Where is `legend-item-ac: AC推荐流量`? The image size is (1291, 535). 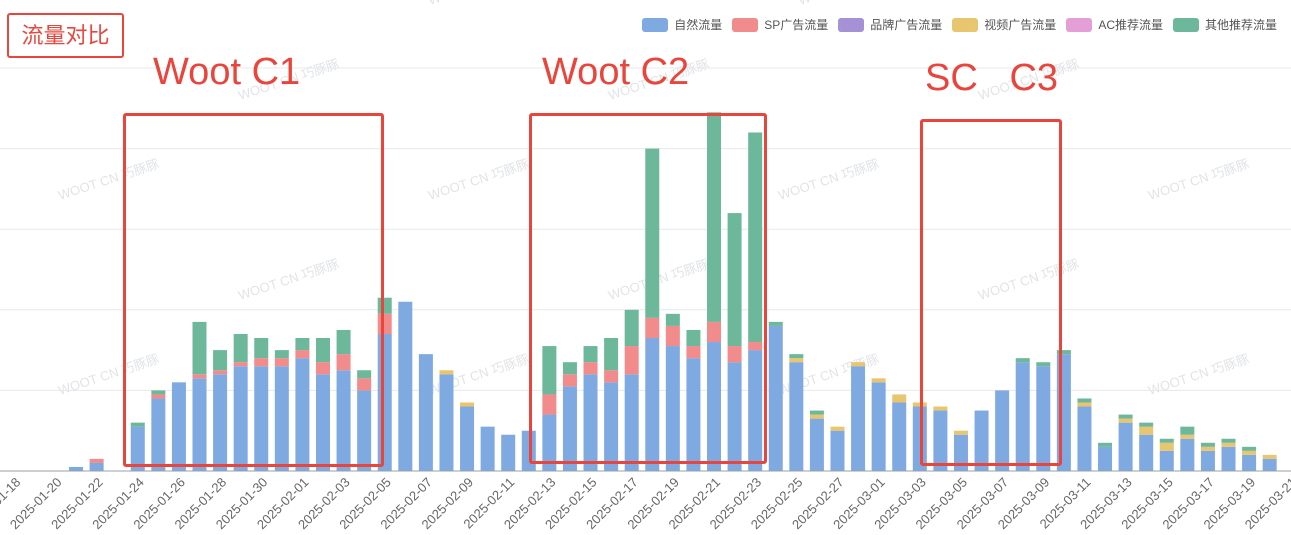
legend-item-ac: AC推荐流量 is located at coordinates (1114, 24).